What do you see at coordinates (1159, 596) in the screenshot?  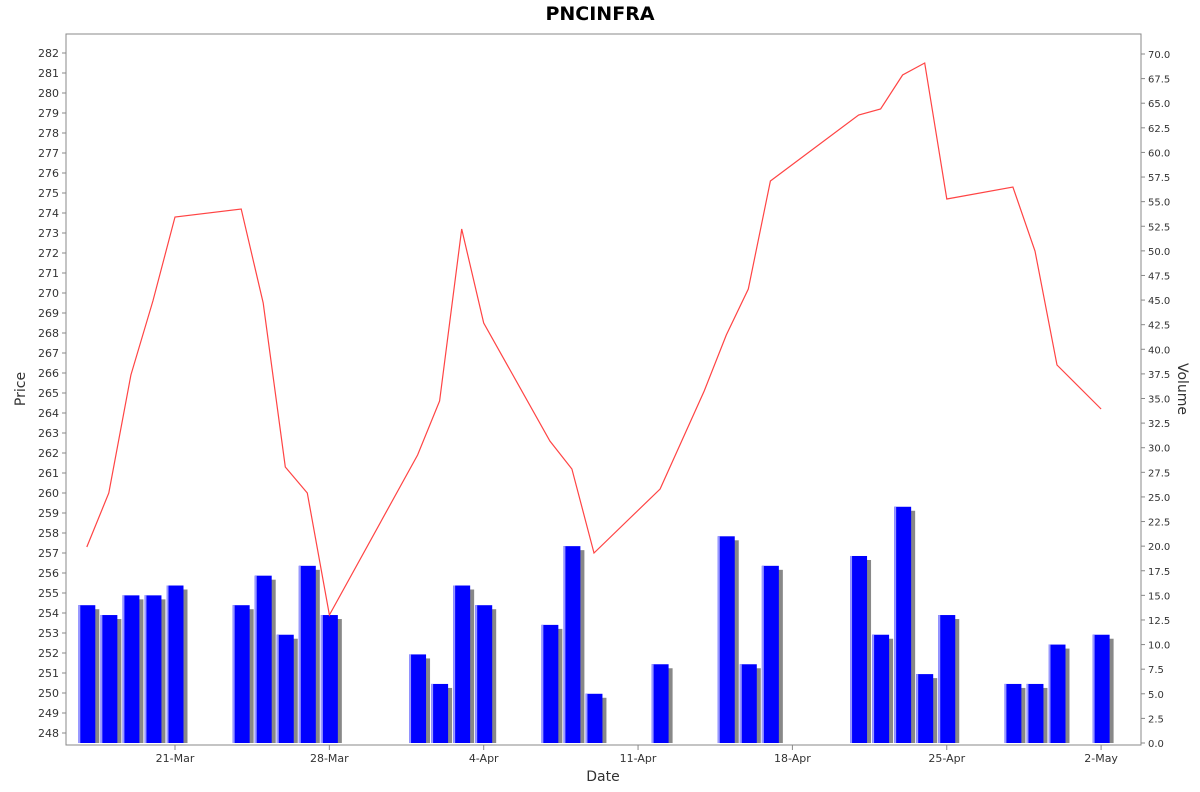 I see `y2-tick-label: 15.0` at bounding box center [1159, 596].